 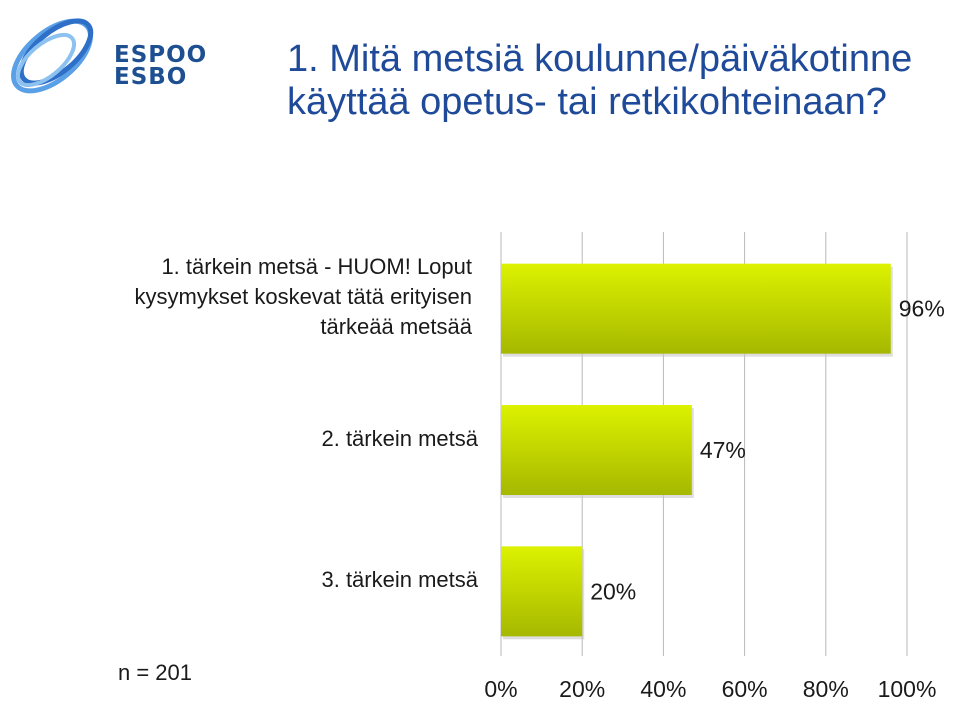 What do you see at coordinates (399, 438) in the screenshot?
I see `category-label-2: 2. tärkein metsä` at bounding box center [399, 438].